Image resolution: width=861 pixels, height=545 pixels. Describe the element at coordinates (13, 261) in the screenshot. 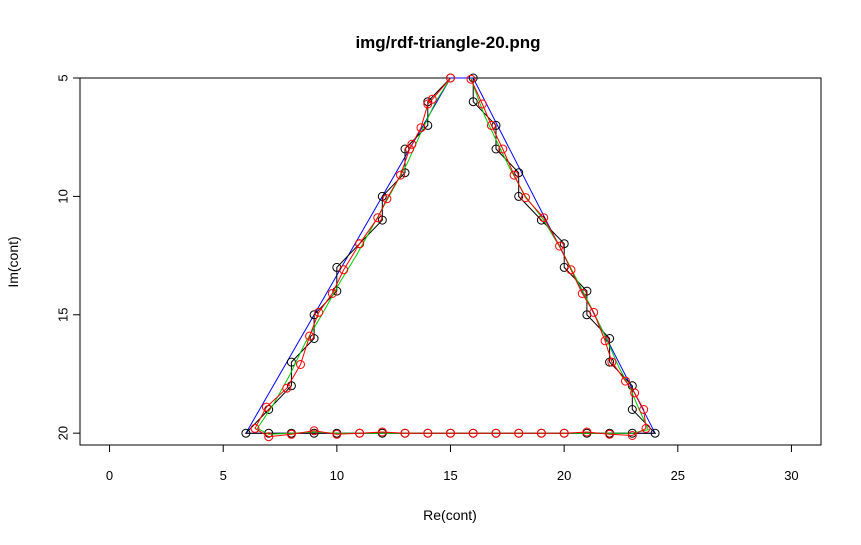

I see `y-axis-label: Im(cont)` at that location.